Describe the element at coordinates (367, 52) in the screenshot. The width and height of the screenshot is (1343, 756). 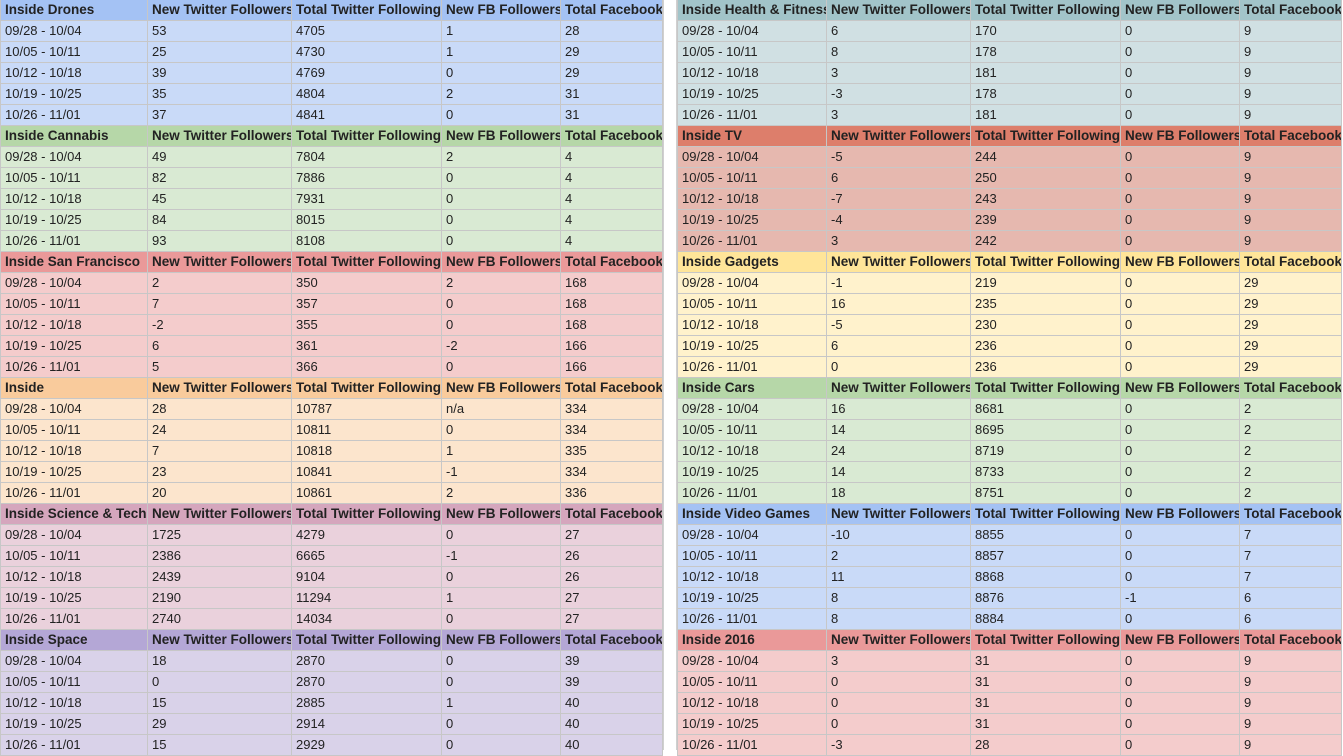
I see `value-cell-total-twitter-following: 4730` at that location.